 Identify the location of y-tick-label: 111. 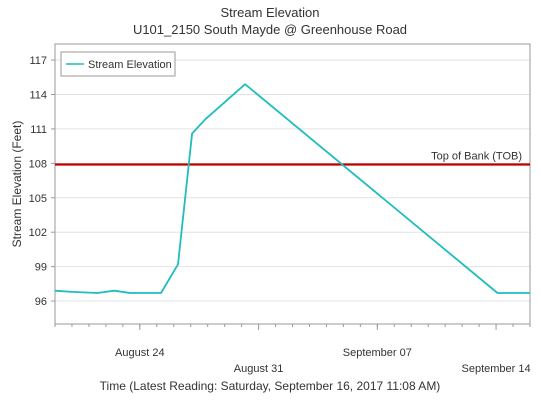
(38, 130).